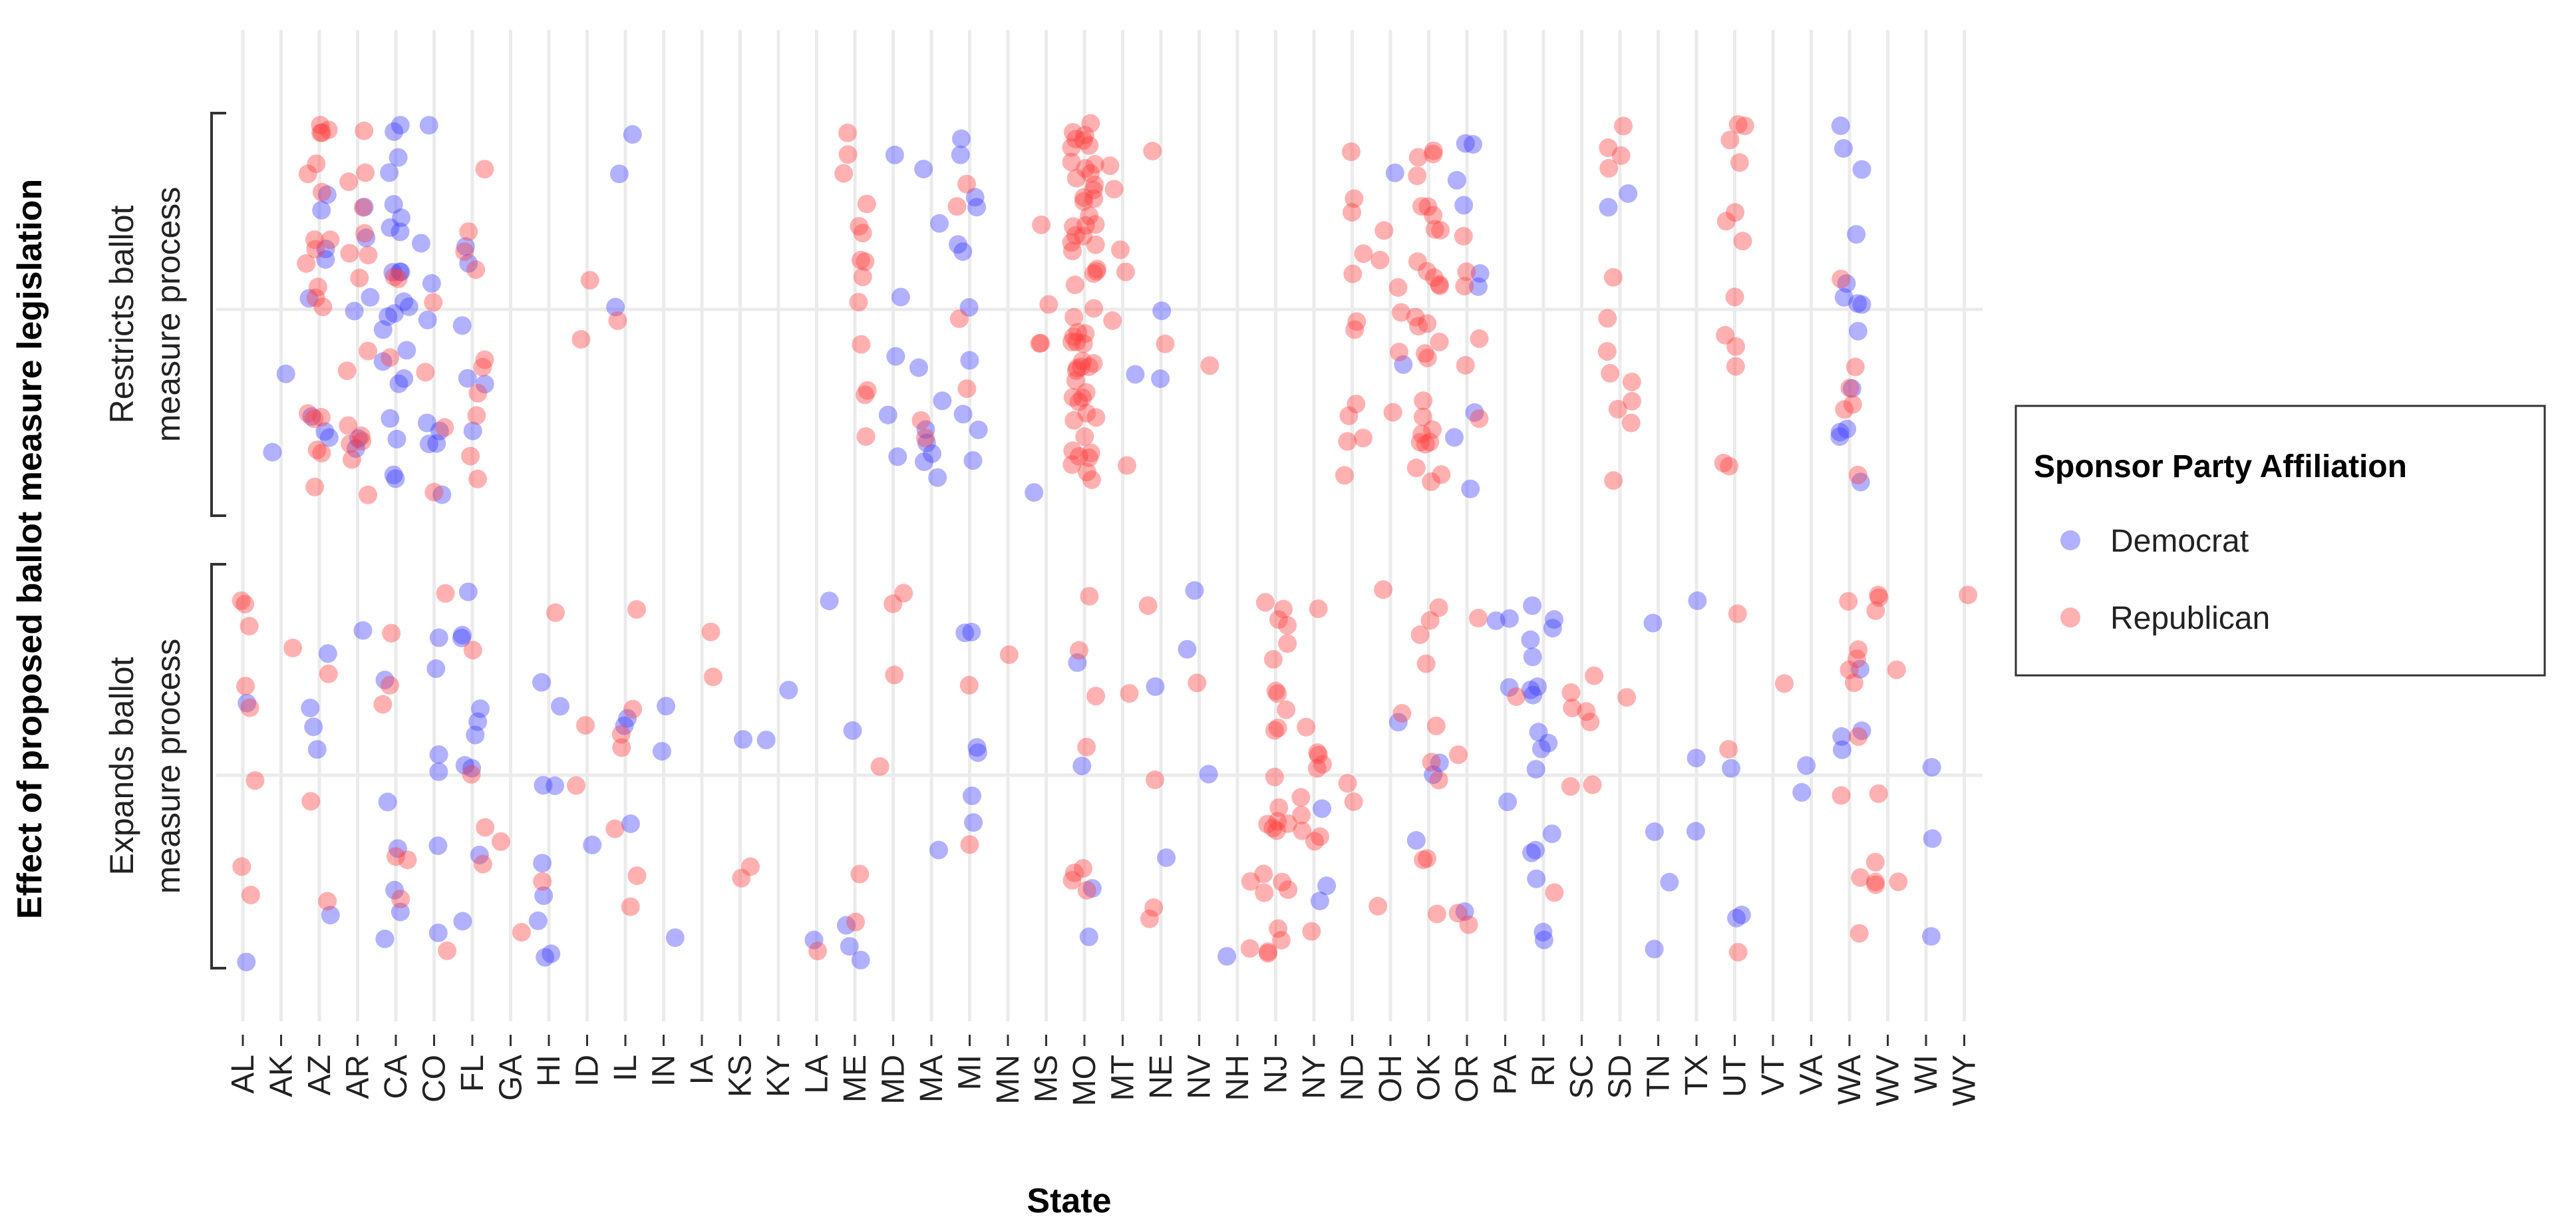  What do you see at coordinates (390, 357) in the screenshot?
I see `point-republican-ca-restricts` at bounding box center [390, 357].